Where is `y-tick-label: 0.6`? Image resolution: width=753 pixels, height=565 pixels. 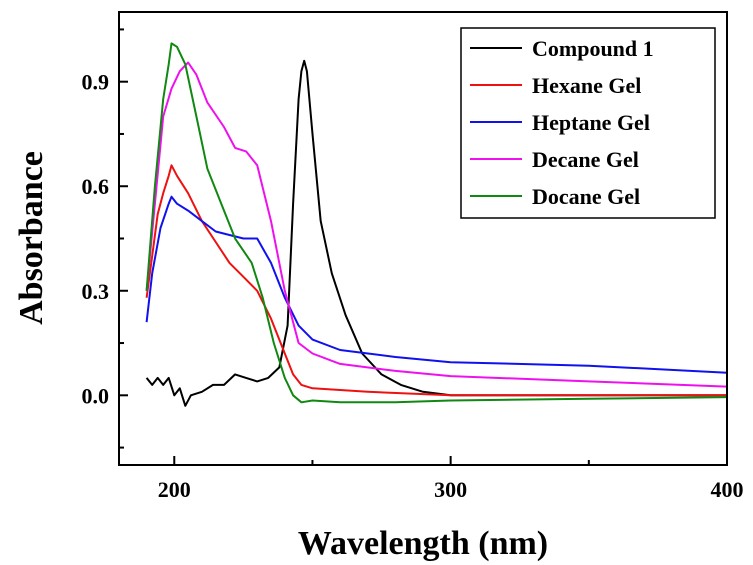 y-tick-label: 0.6 is located at coordinates (96, 186).